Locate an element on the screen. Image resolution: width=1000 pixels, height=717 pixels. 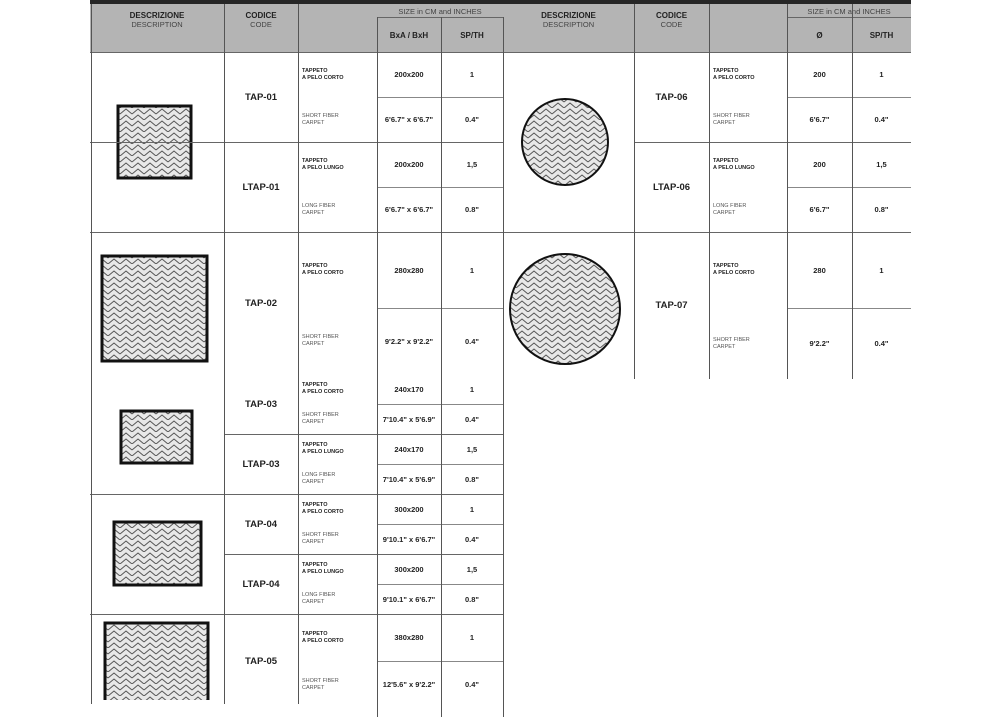
right-thickness-col-header: SP/TH is located at coordinates (881, 35).